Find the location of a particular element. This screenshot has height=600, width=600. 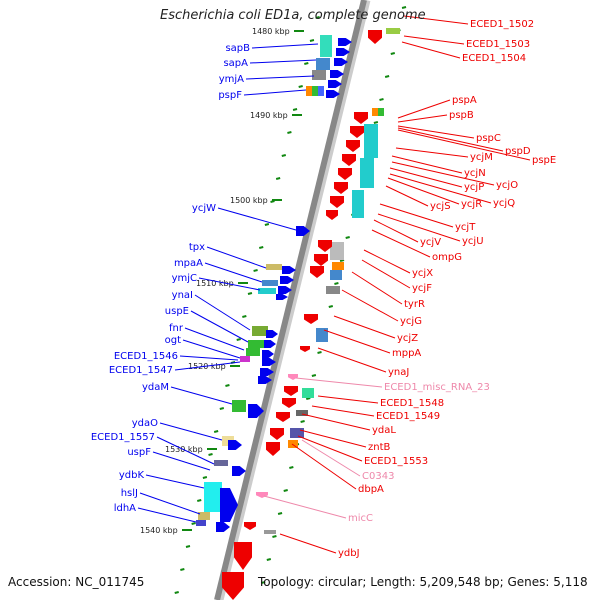

gene-label-ECED1_1547: ECED1_1547 is located at coordinates (141, 370).